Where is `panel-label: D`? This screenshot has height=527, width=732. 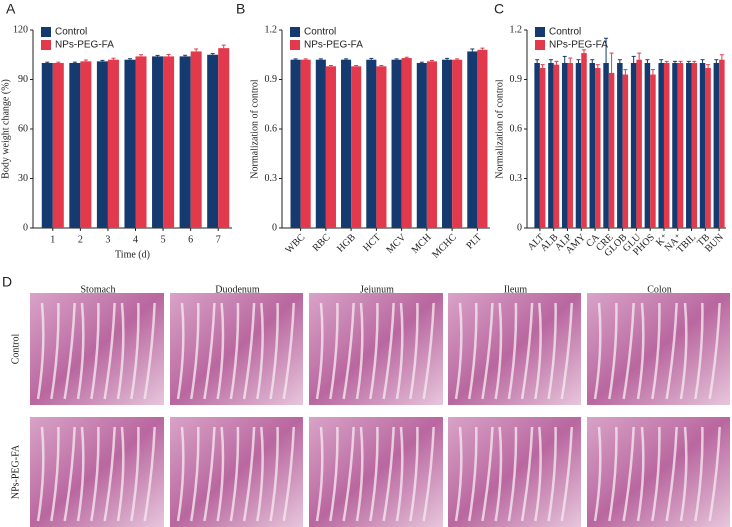
panel-label: D is located at coordinates (7, 282).